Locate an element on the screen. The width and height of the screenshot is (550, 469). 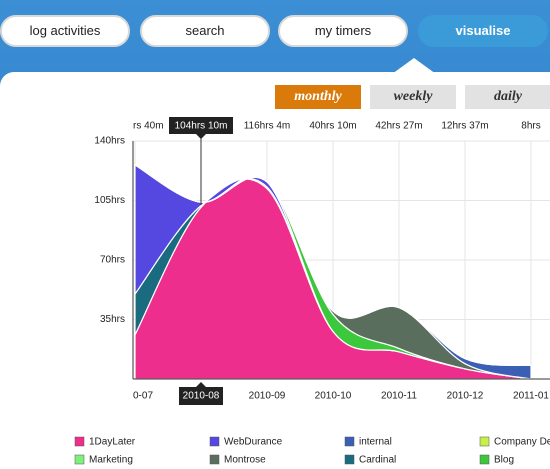
y-tick-label: 35hrs is located at coordinates (112, 319).